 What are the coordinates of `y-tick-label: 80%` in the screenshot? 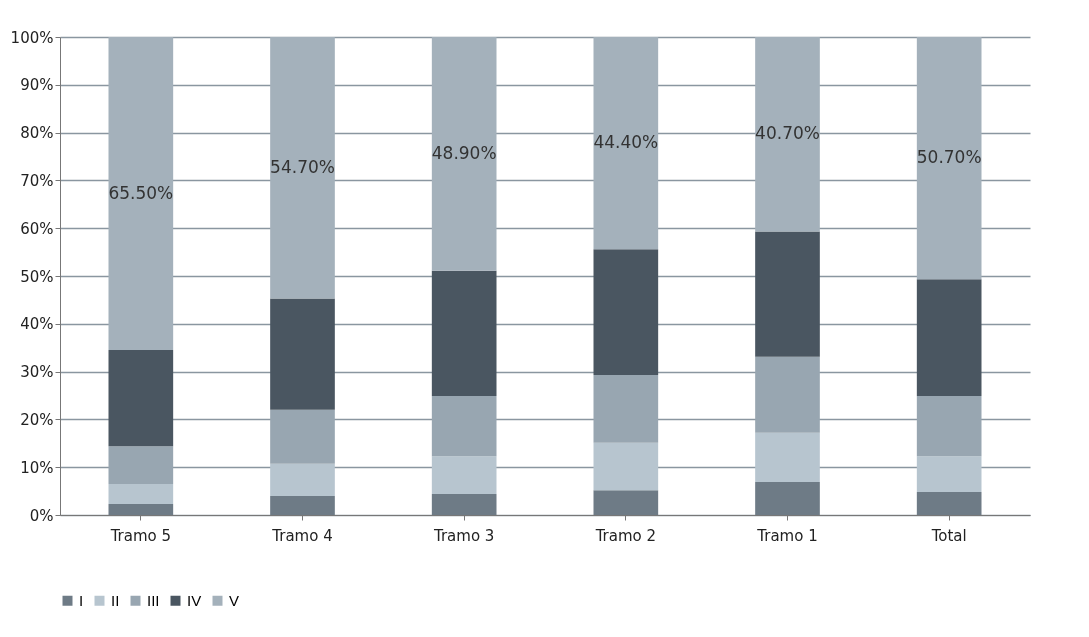 It's located at (37, 133).